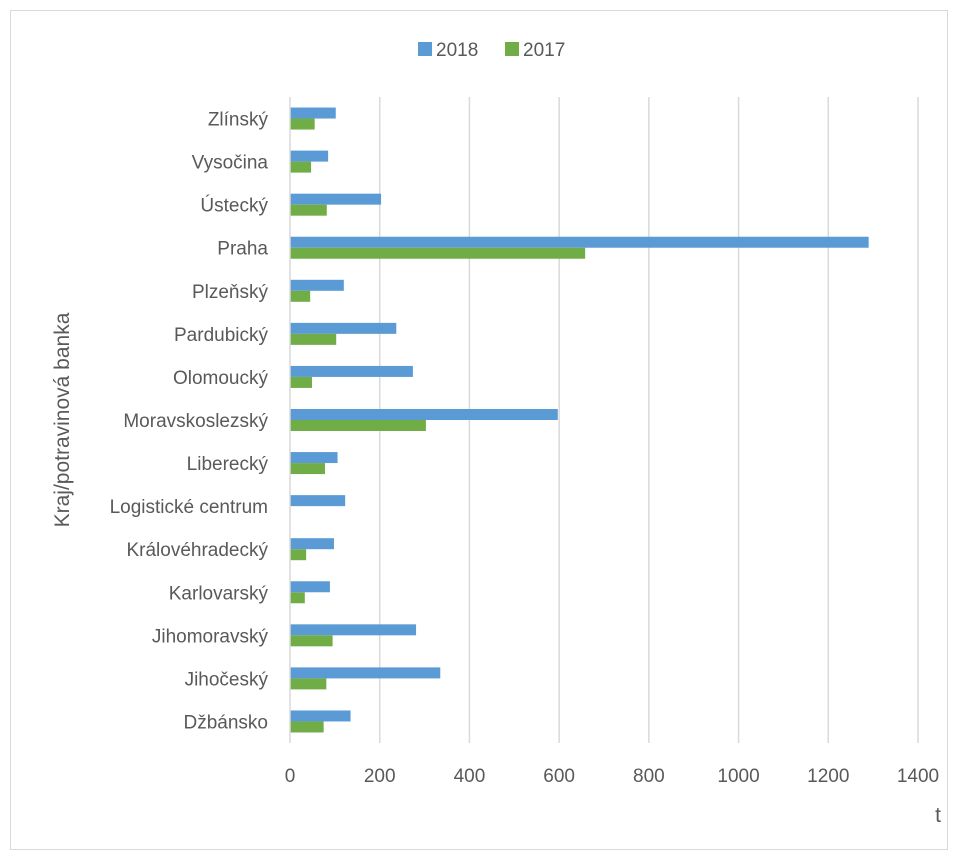 This screenshot has width=954, height=857. I want to click on legend-swatch-2017, so click(512, 49).